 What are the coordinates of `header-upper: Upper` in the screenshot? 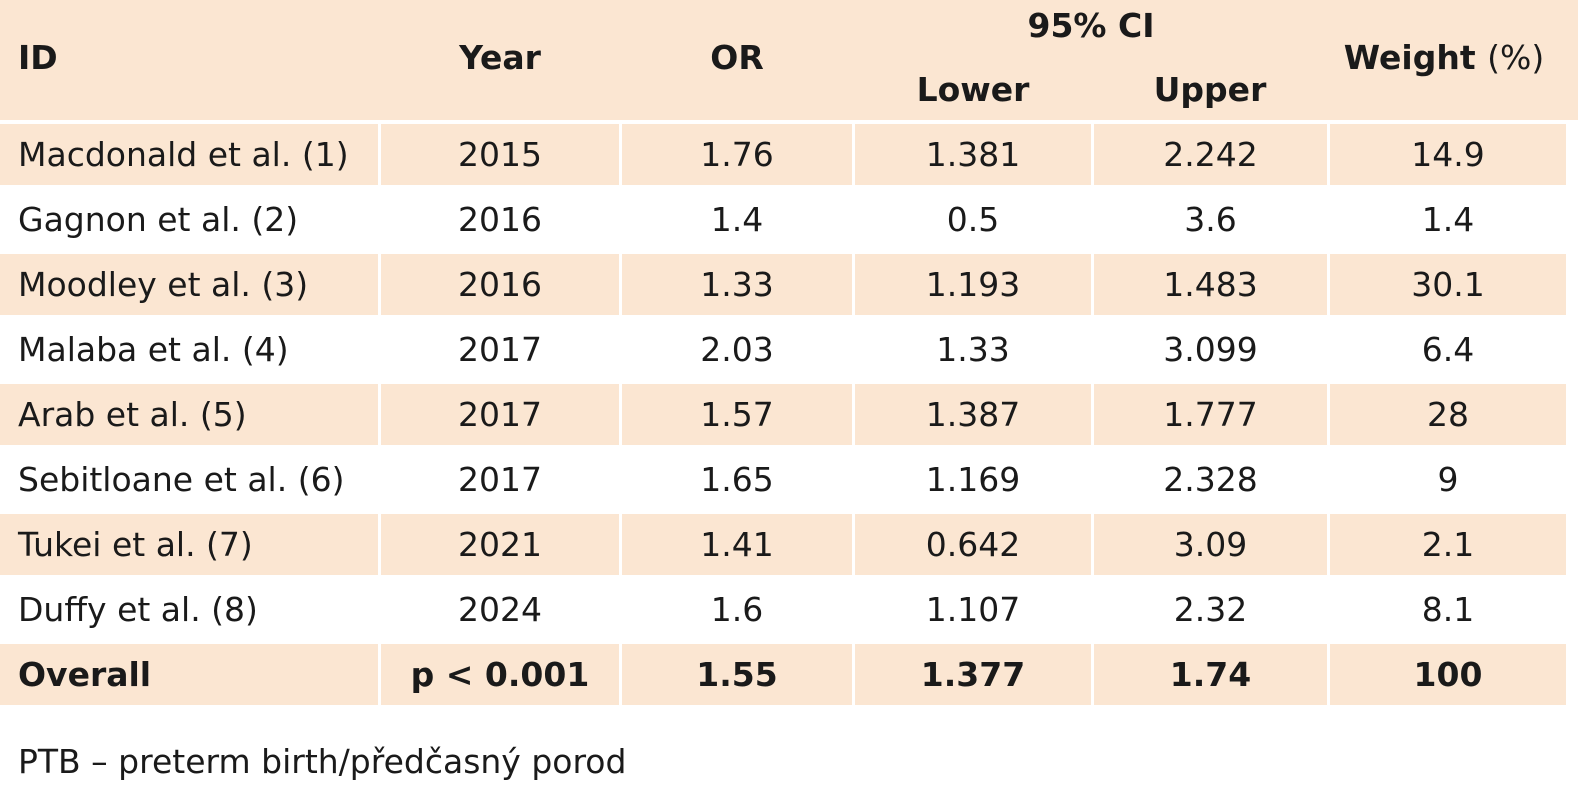 It's located at (1210, 89).